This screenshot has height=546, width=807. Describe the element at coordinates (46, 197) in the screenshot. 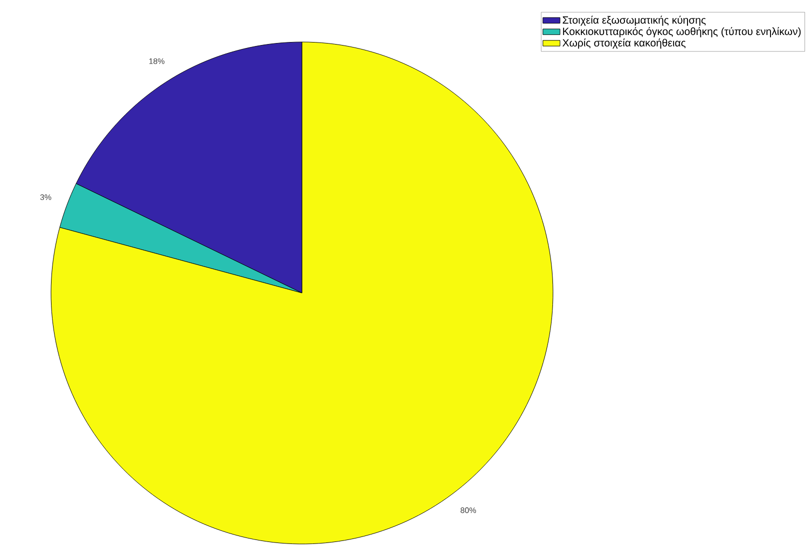

I see `data-label: 3%` at that location.